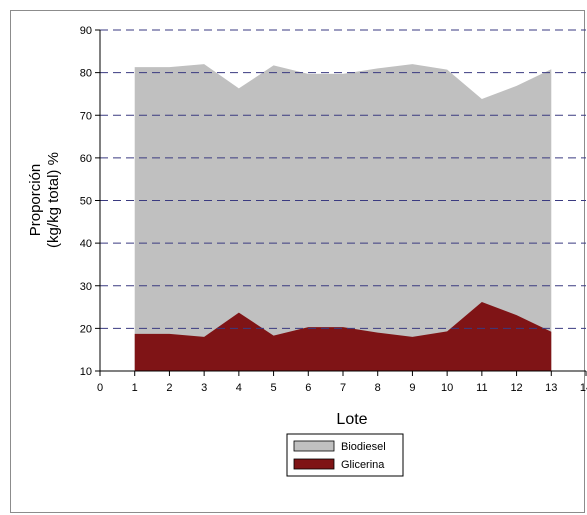  I want to click on y-tick-label-60: 60, so click(86, 159).